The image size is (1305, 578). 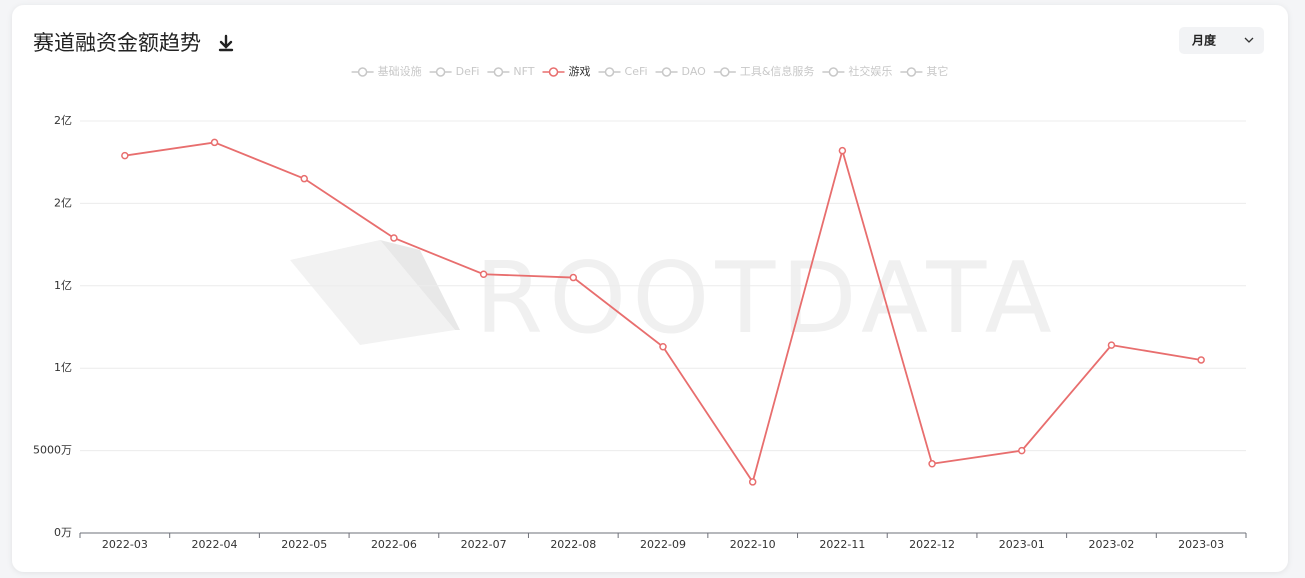 I want to click on x-tick-label: 2022-04, so click(x=215, y=544).